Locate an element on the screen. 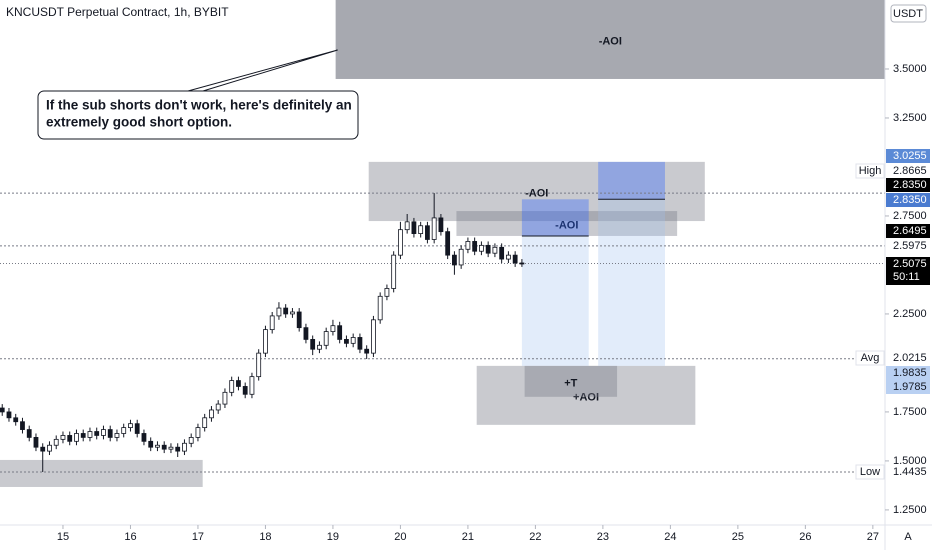 The width and height of the screenshot is (932, 550). currency-box is located at coordinates (908, 13).